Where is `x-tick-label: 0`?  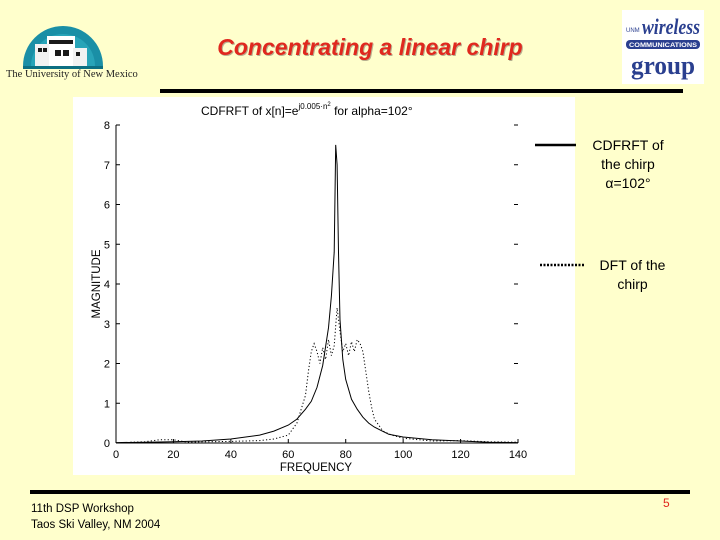
x-tick-label: 0 is located at coordinates (116, 455).